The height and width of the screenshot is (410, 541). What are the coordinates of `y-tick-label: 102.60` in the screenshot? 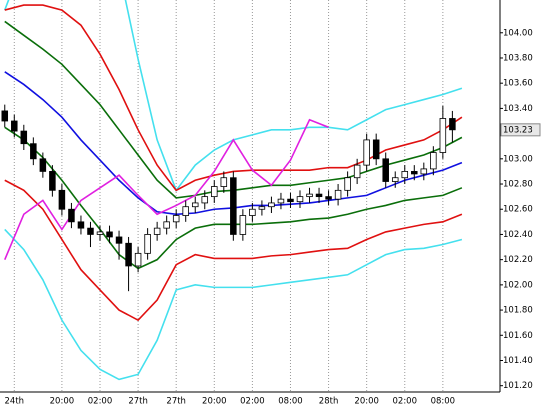 It's located at (518, 210).